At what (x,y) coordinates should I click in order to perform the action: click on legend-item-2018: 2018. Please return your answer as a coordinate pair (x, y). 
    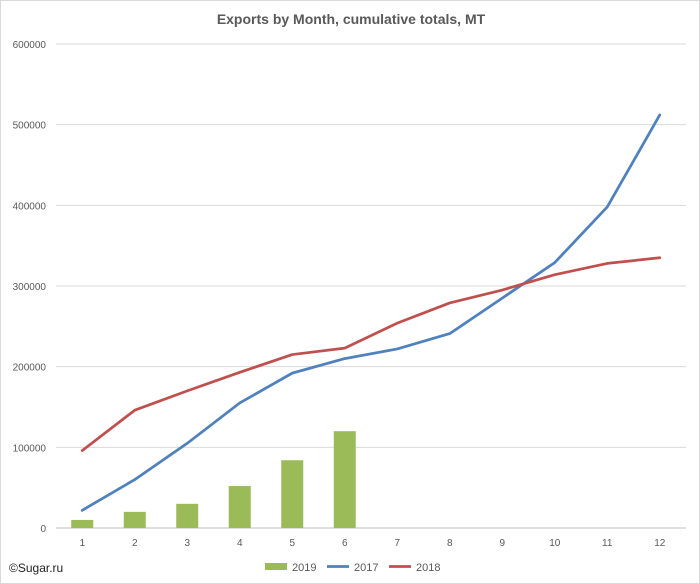
    Looking at the image, I should click on (414, 568).